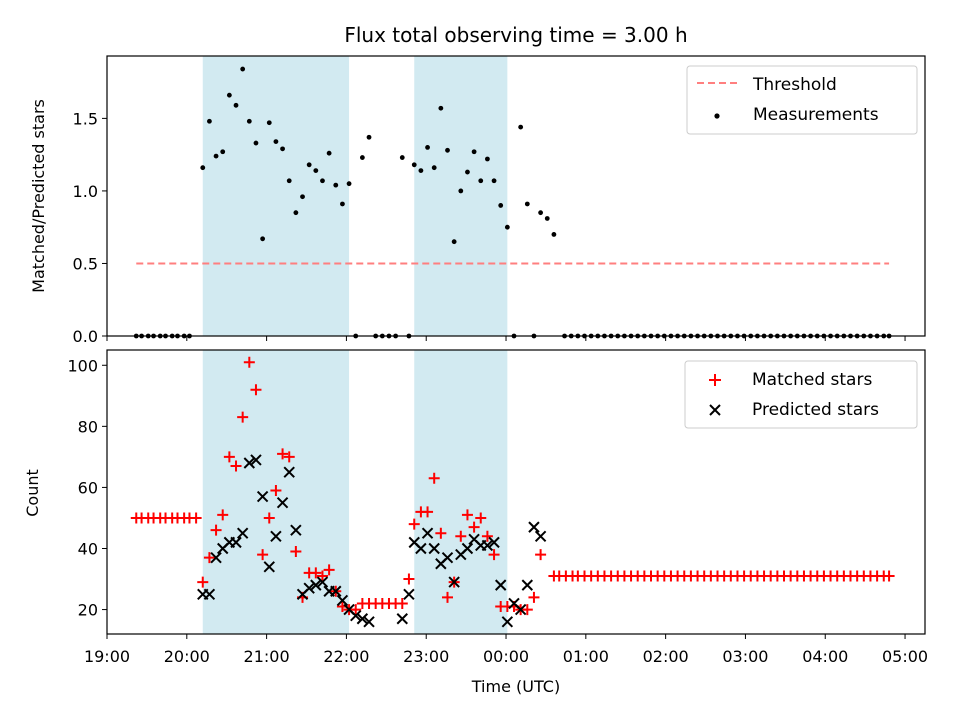  Describe the element at coordinates (815, 410) in the screenshot. I see `predicted-legend-label: Predicted stars` at that location.